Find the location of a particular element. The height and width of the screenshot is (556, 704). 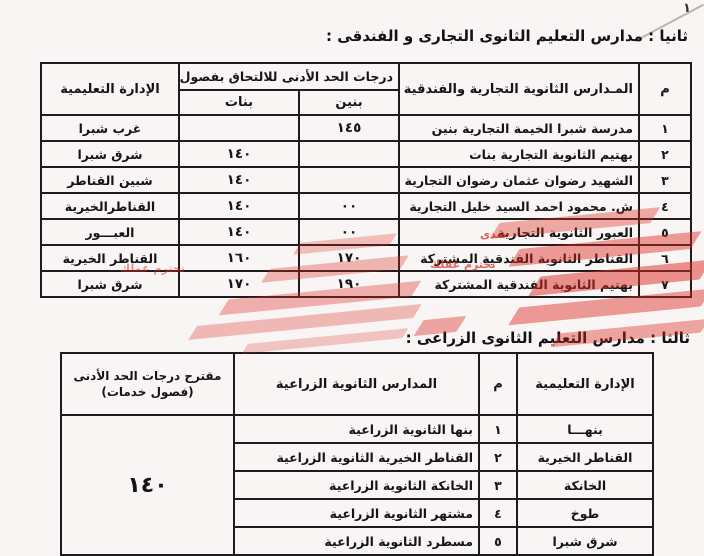

girls-score: ١٦٠ is located at coordinates (239, 258).